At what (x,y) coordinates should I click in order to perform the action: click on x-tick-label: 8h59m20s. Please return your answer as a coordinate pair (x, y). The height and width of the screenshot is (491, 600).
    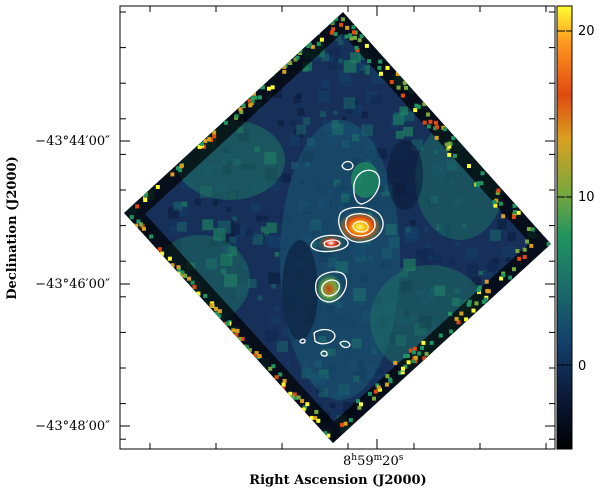
    Looking at the image, I should click on (373, 461).